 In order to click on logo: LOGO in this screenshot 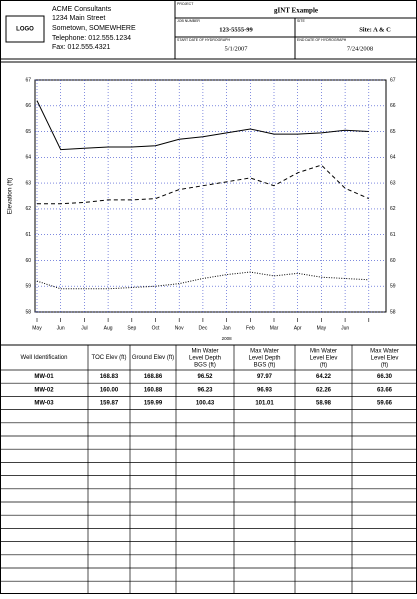, I will do `click(25, 30)`.